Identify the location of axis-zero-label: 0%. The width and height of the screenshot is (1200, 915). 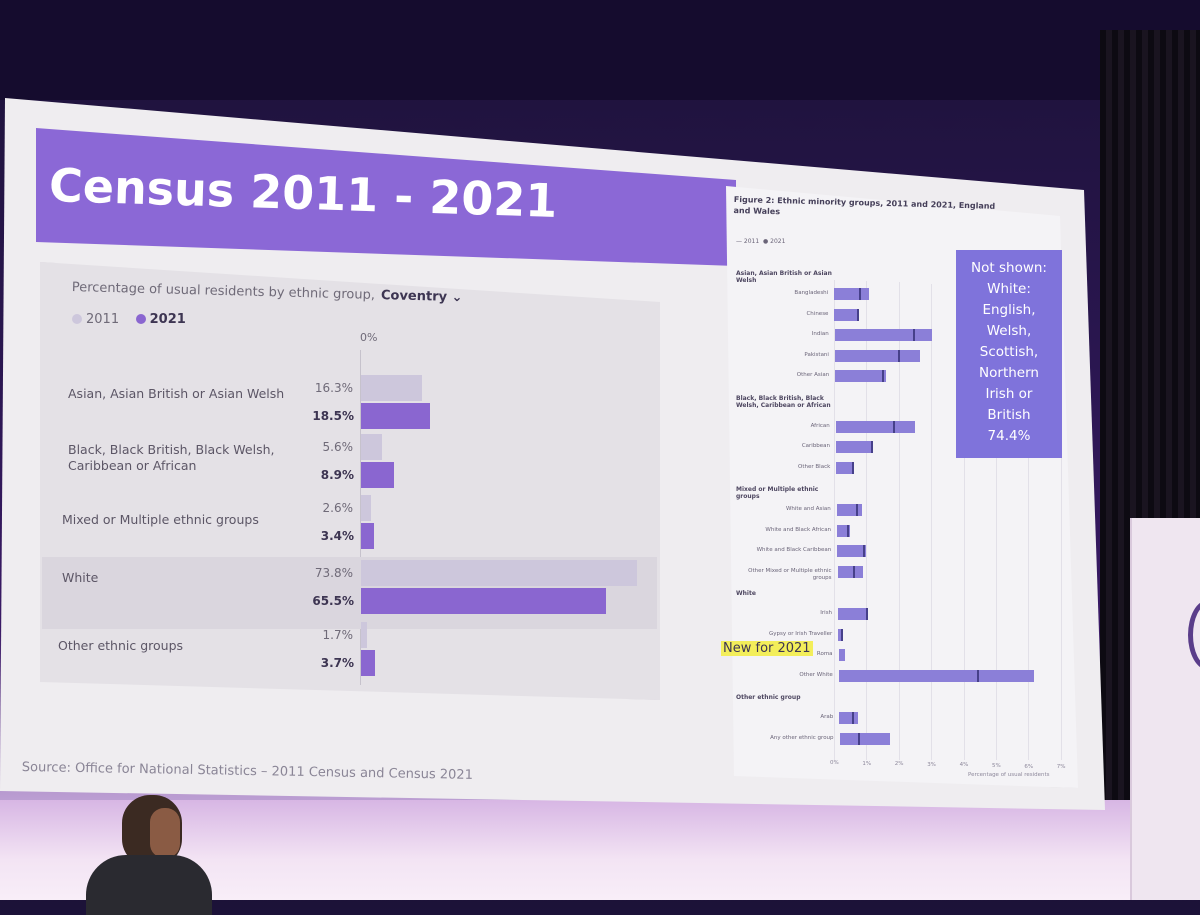
(369, 337).